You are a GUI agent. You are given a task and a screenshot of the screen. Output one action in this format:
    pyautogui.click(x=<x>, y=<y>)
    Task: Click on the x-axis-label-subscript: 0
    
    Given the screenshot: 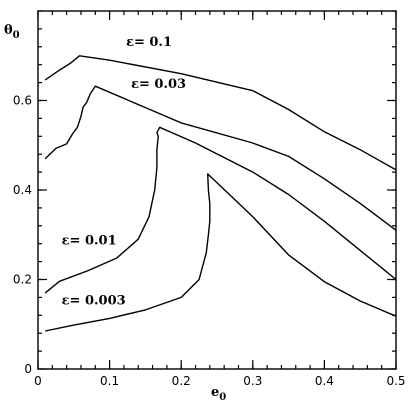 What is the action you would take?
    pyautogui.click(x=222, y=397)
    